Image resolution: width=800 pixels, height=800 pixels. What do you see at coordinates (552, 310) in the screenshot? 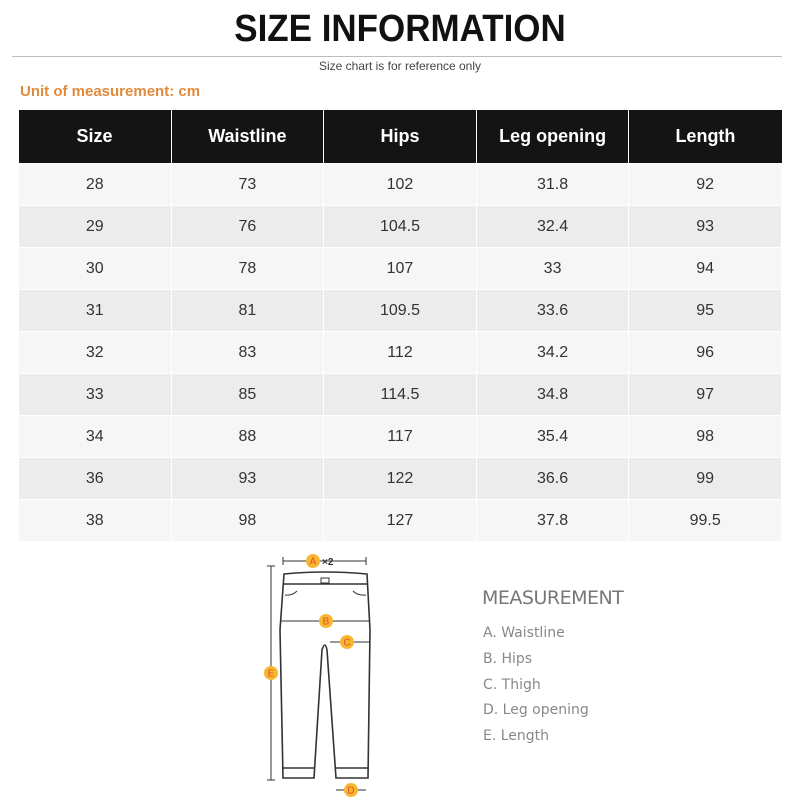
I see `table-cell: 33.6` at bounding box center [552, 310].